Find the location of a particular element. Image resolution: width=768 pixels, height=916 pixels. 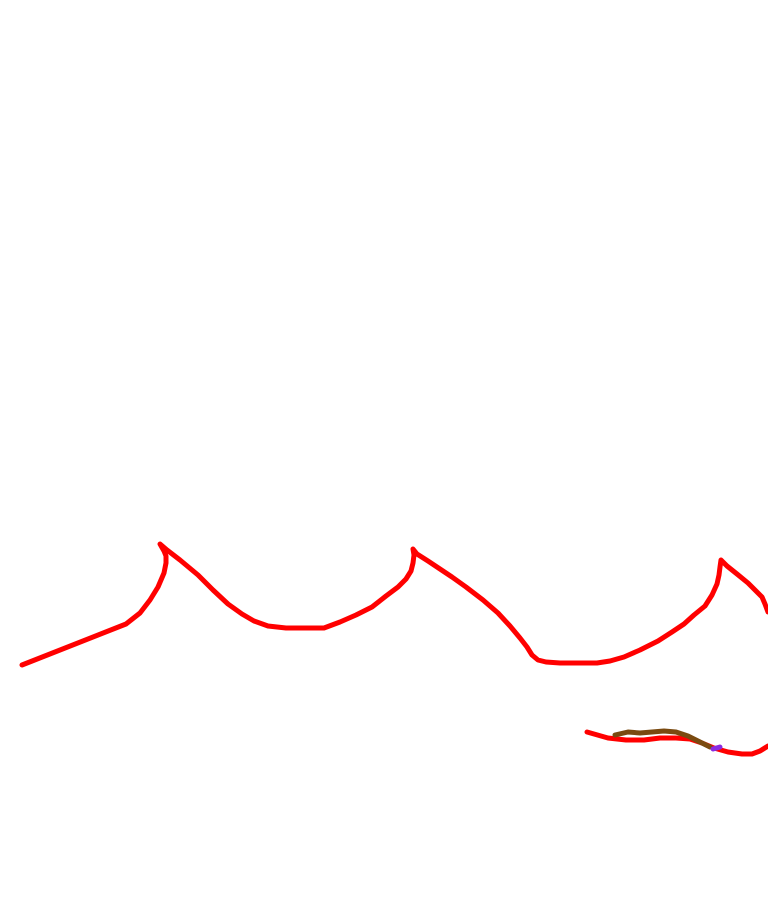

red-wave-stroke is located at coordinates (393, 604).